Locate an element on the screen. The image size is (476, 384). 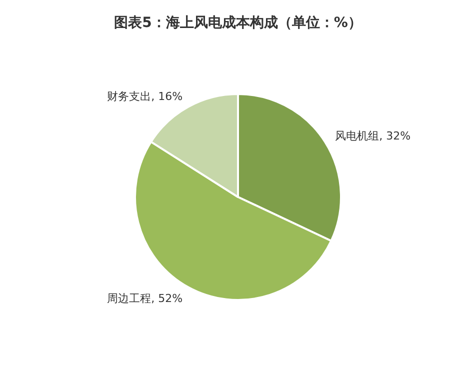
slice-label: 周边工程, 52% is located at coordinates (145, 298).